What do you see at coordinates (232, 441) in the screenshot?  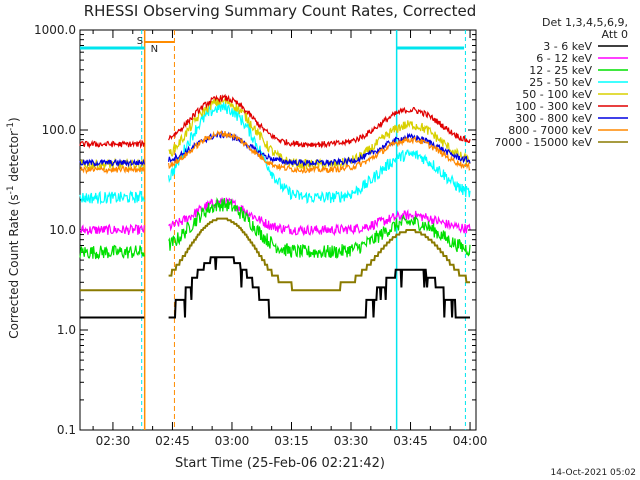 I see `x-tick-label: 03:00` at bounding box center [232, 441].